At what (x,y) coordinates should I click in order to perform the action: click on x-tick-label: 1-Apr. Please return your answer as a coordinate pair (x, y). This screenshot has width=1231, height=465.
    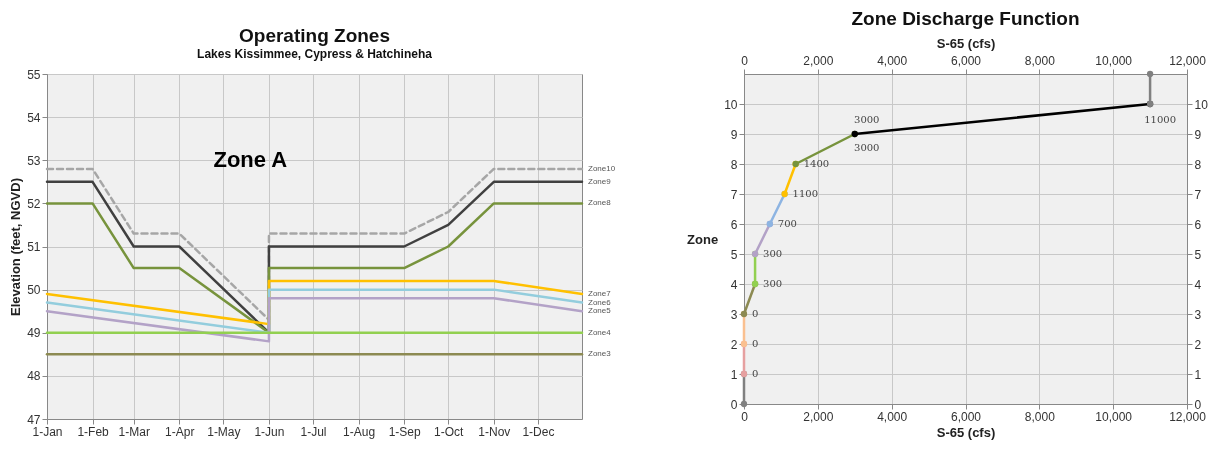
    Looking at the image, I should click on (180, 431).